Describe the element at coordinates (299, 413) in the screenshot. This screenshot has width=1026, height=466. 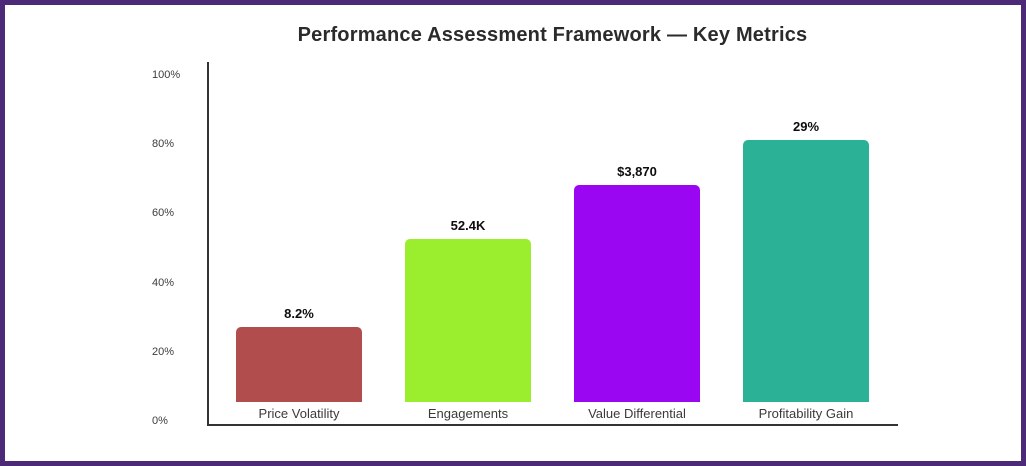
I see `category-label-price-volatility: Price Volatility` at that location.